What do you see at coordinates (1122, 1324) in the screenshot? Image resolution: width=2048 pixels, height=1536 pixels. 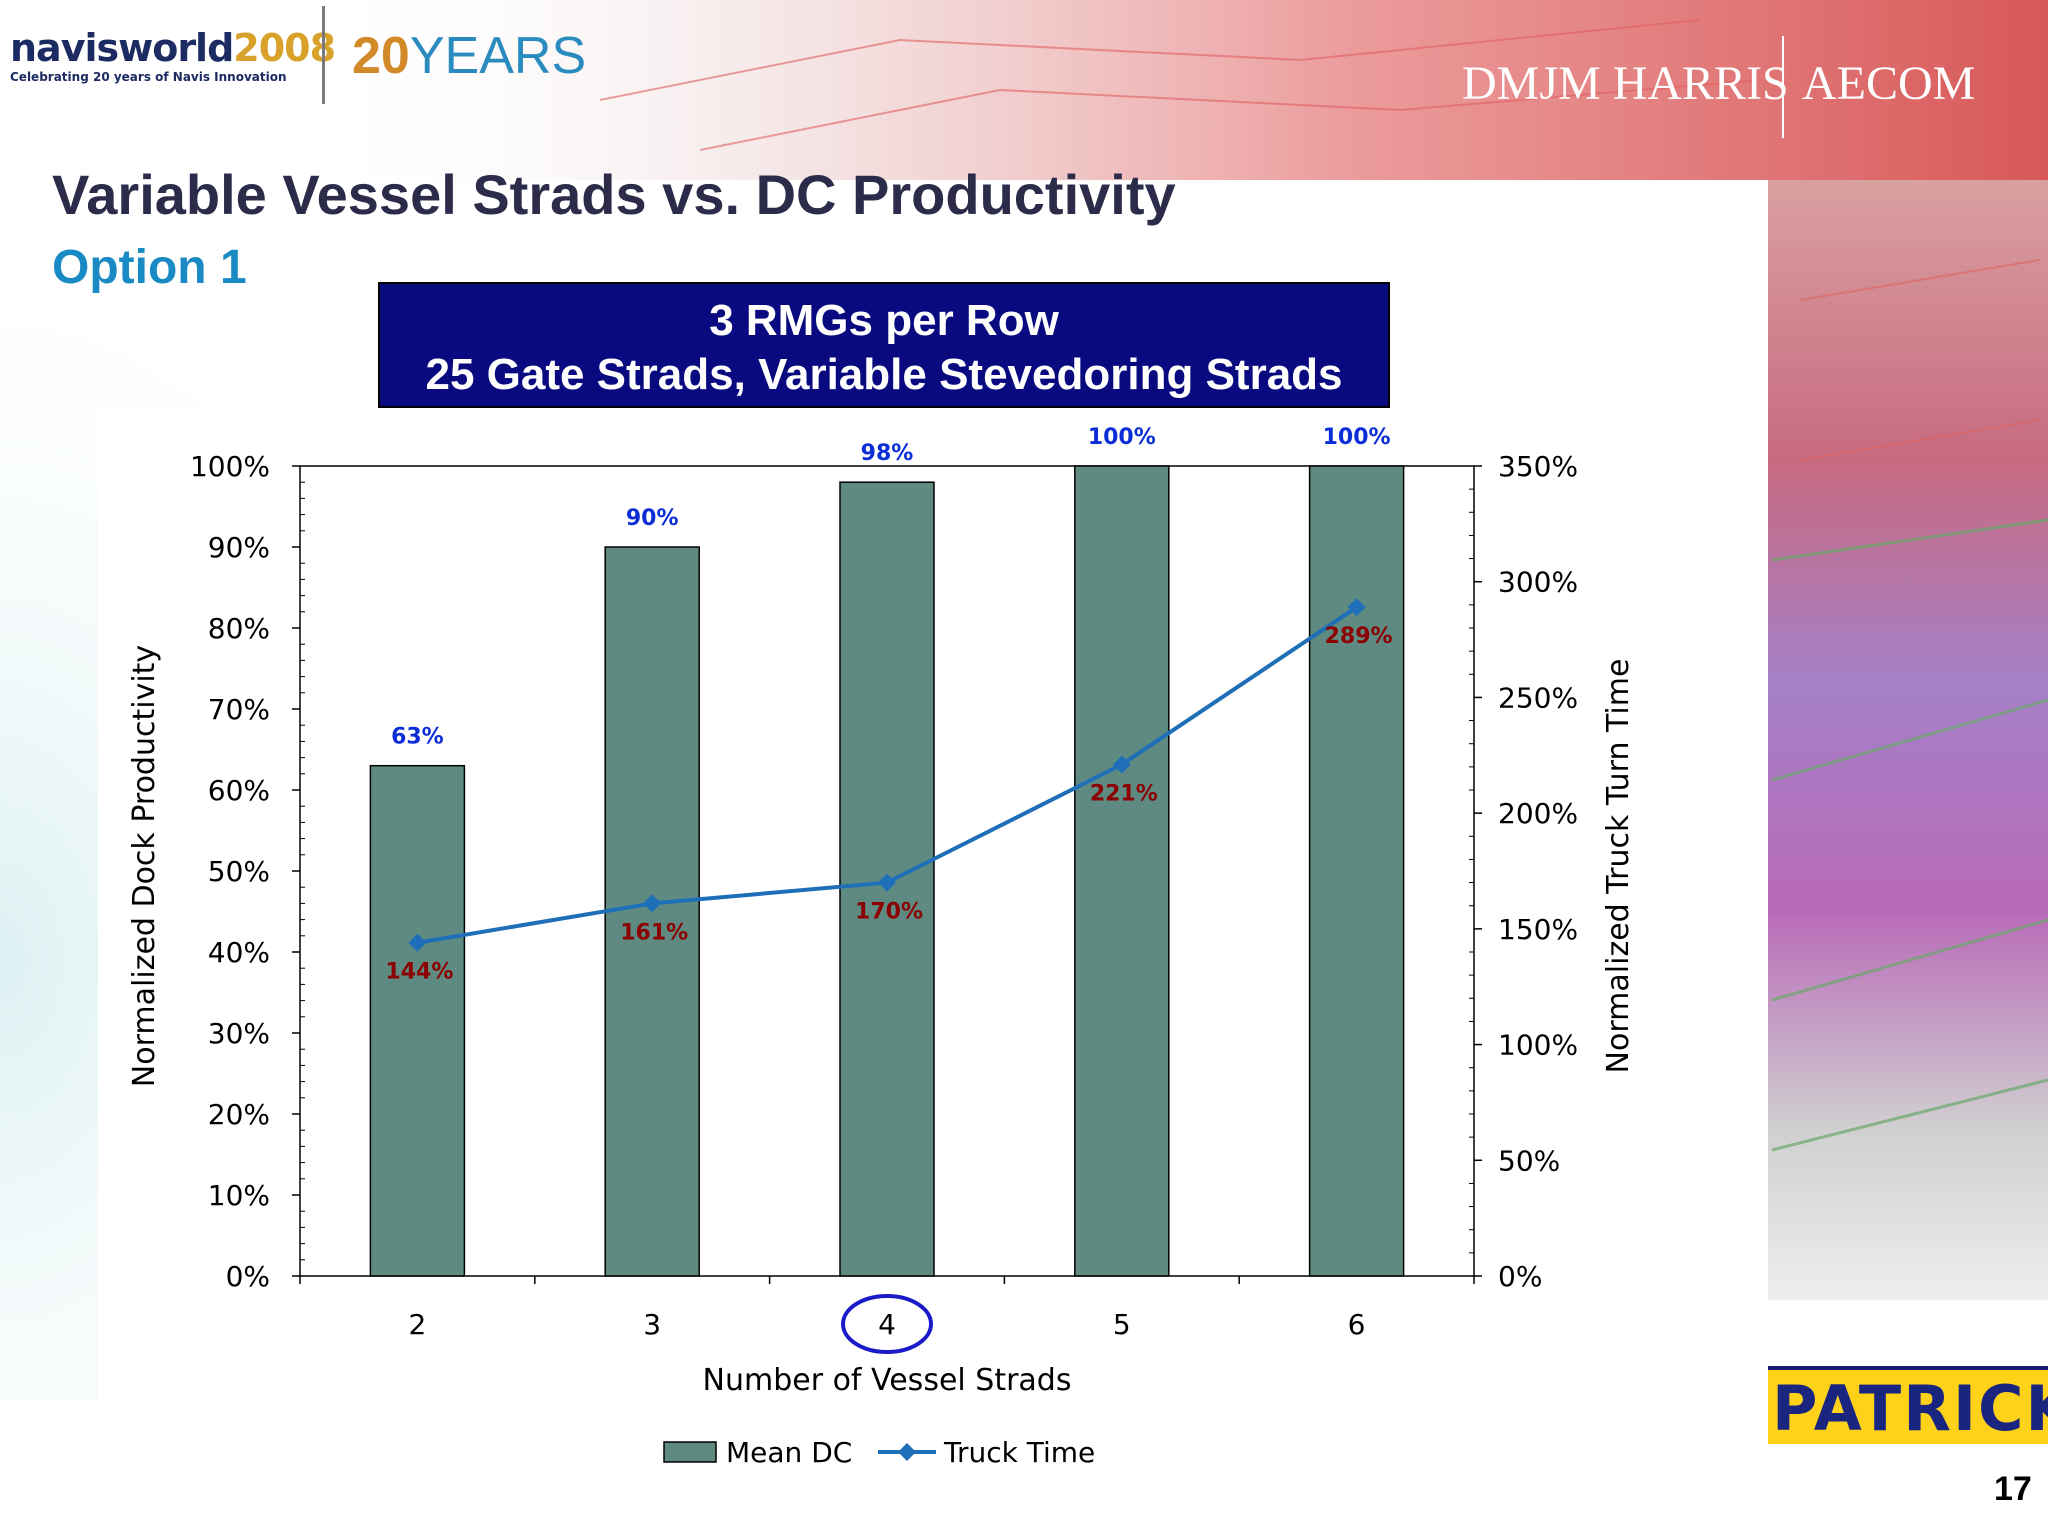 I see `x-tick-label: 5` at bounding box center [1122, 1324].